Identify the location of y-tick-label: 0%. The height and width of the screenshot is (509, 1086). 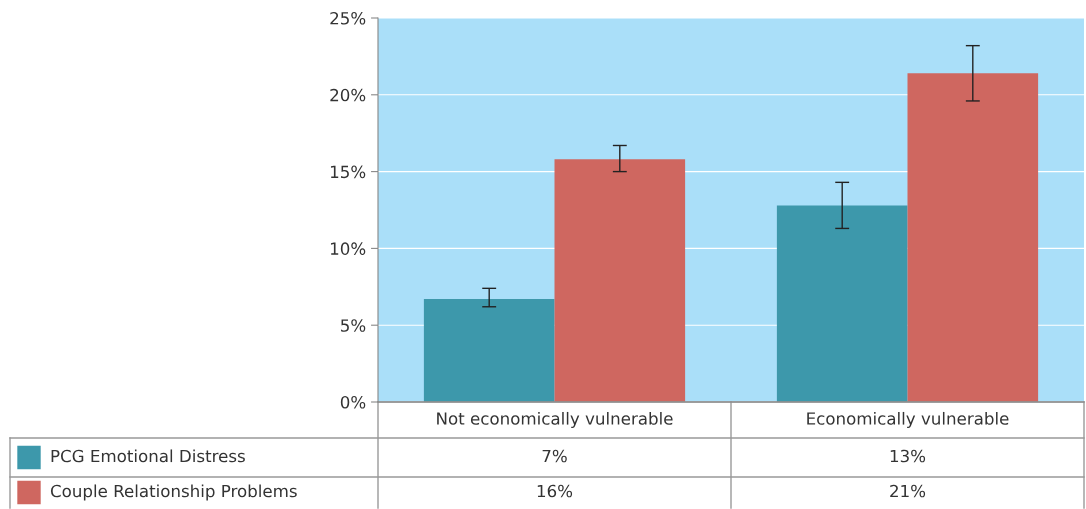
(353, 402).